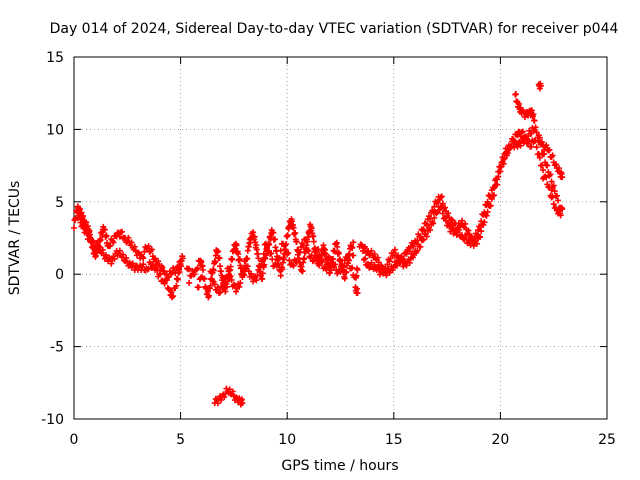 The width and height of the screenshot is (640, 480). I want to click on y-tick-label: 0, so click(59, 275).